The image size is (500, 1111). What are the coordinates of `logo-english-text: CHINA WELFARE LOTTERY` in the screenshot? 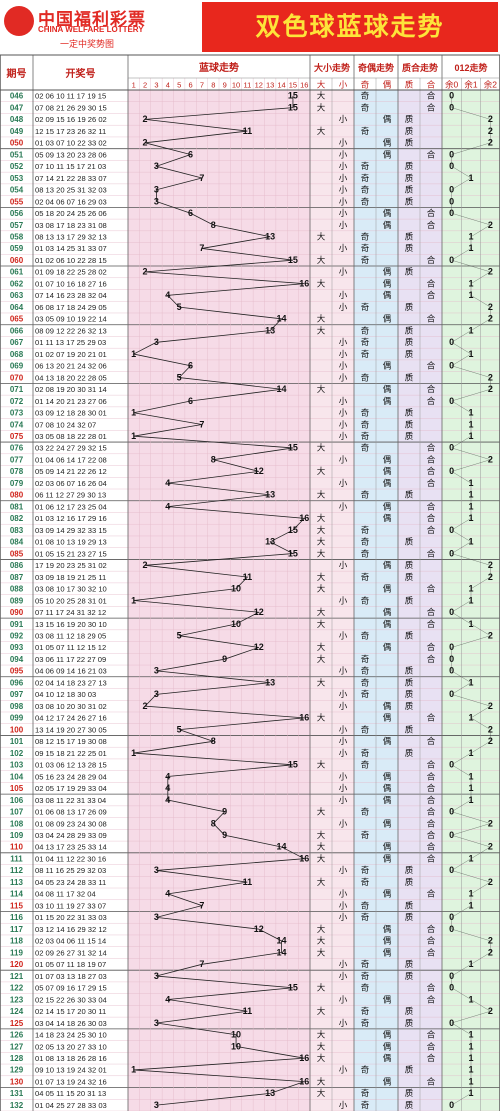 It's located at (91, 29).